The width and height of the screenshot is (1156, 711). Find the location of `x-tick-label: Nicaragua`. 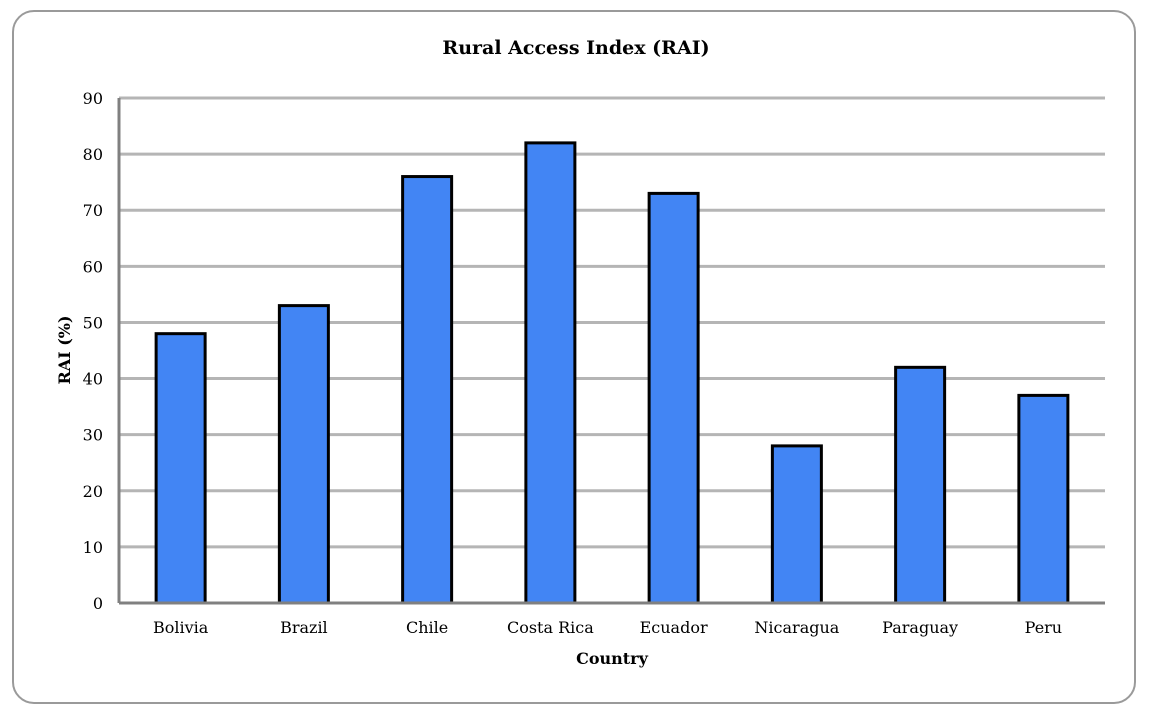

x-tick-label: Nicaragua is located at coordinates (796, 627).